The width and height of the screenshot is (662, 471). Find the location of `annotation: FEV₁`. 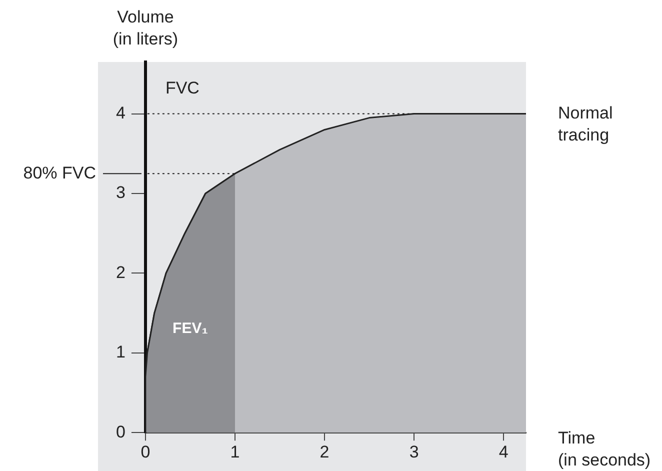

annotation: FEV₁ is located at coordinates (190, 329).